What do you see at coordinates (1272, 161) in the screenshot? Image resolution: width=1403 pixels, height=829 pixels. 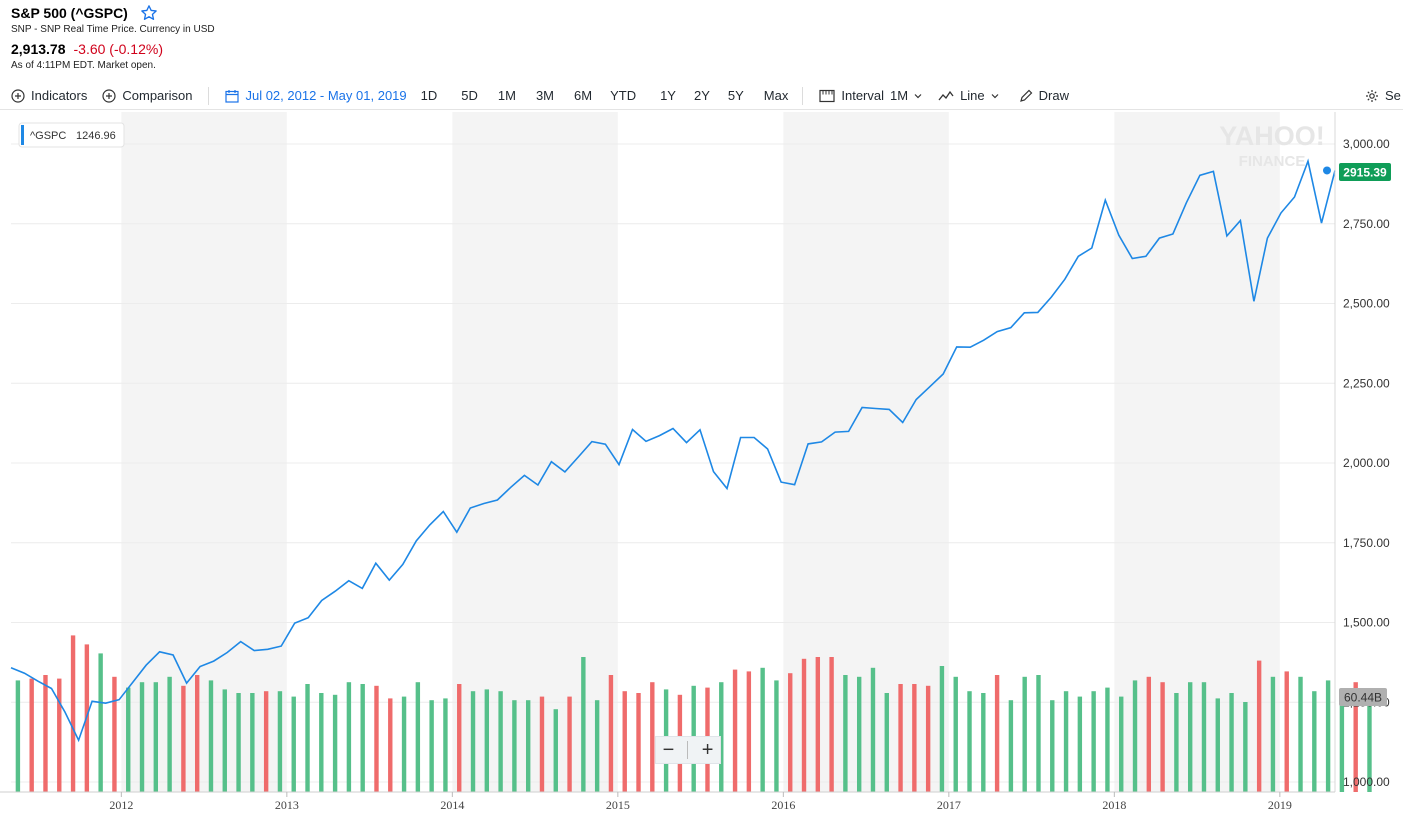 I see `watermark-line2: FINANCE` at bounding box center [1272, 161].